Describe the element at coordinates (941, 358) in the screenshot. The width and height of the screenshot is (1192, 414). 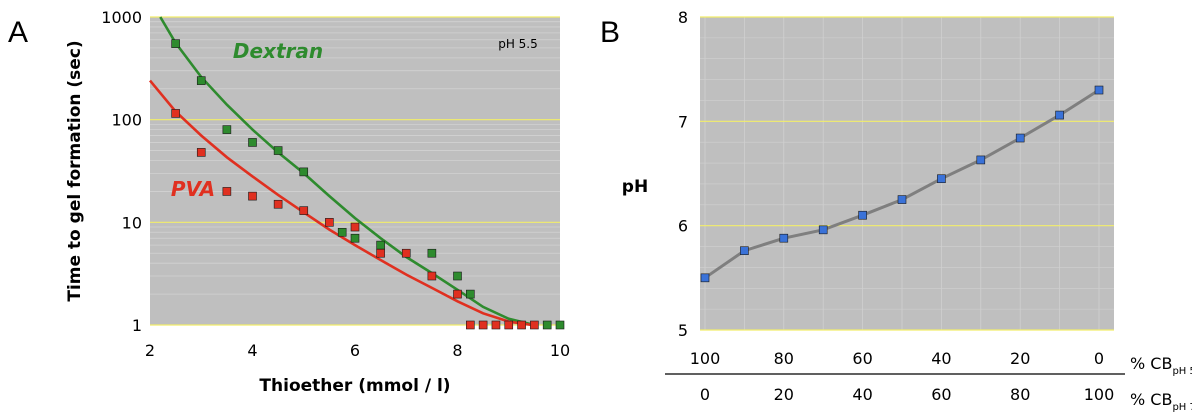
I see `x-tick-label-top-b: 40` at that location.